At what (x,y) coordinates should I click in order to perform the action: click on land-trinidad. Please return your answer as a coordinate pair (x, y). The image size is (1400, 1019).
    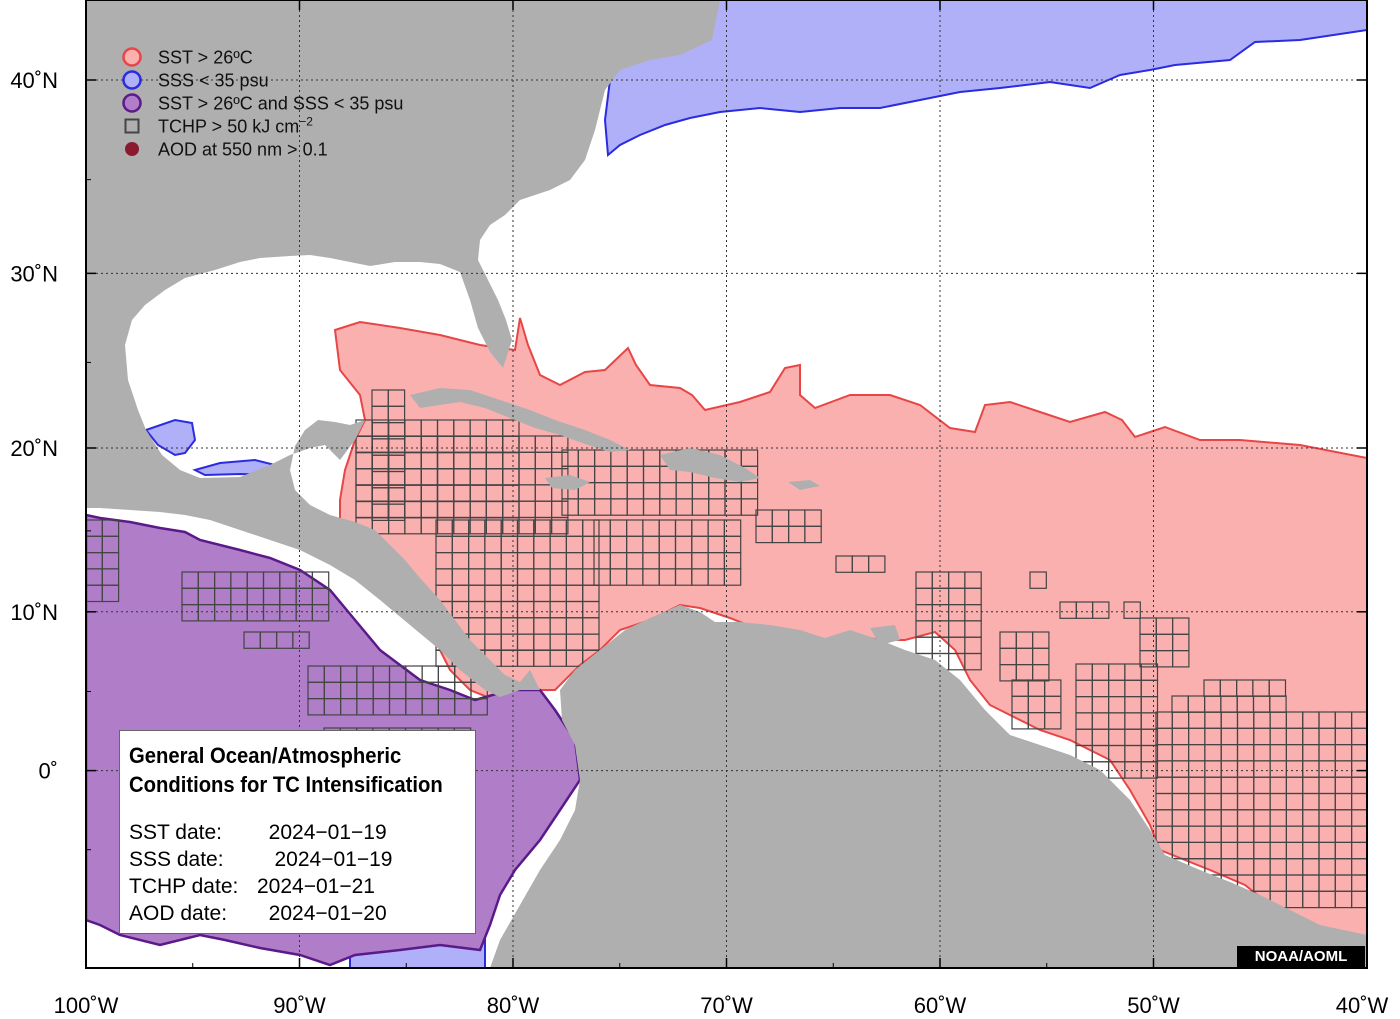
    Looking at the image, I should click on (885, 635).